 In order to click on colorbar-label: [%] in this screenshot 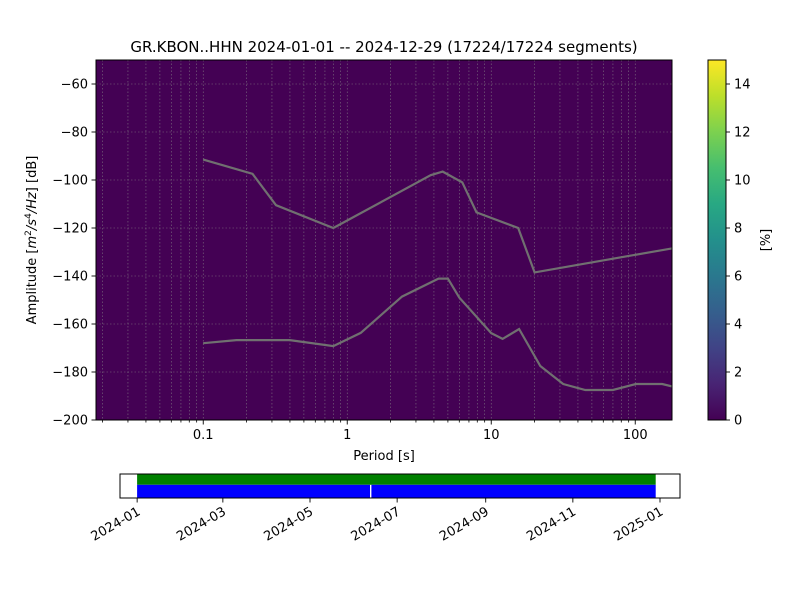, I will do `click(766, 240)`.